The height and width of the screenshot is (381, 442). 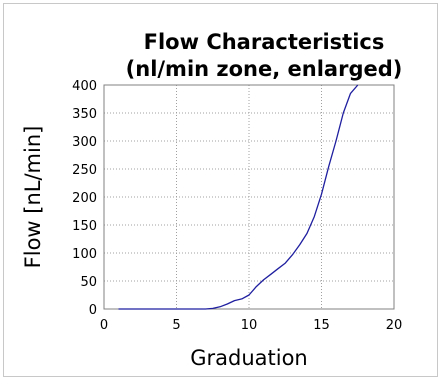 What do you see at coordinates (84, 170) in the screenshot?
I see `y-tick-label: 250` at bounding box center [84, 170].